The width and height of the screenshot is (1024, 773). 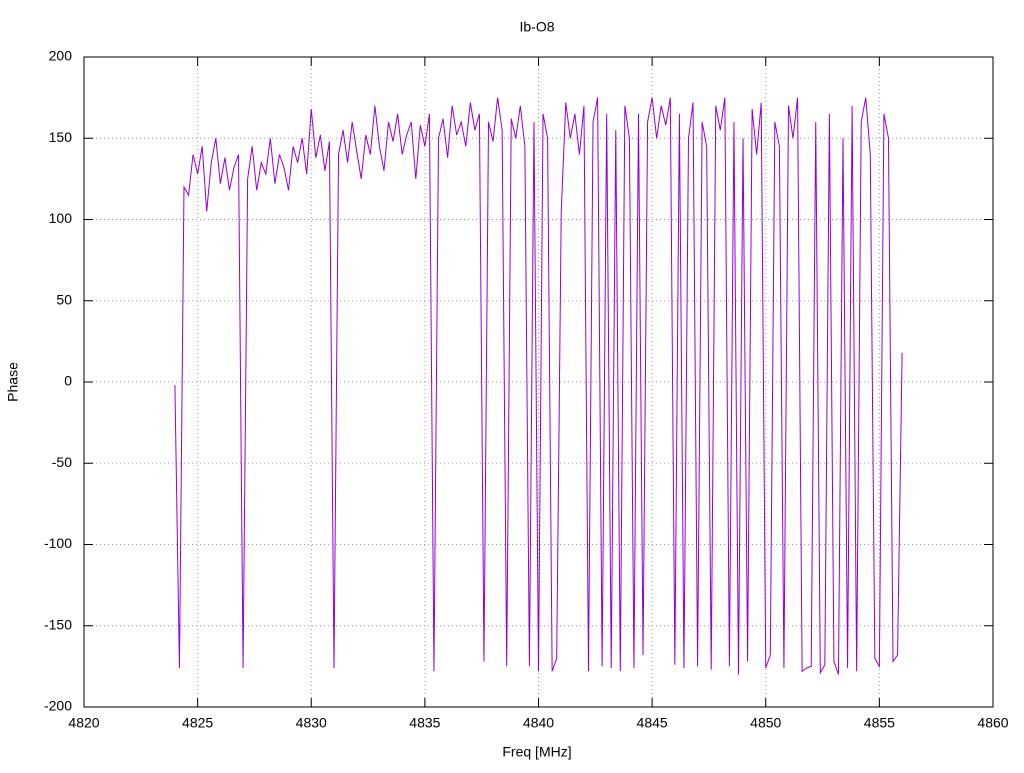 What do you see at coordinates (58, 624) in the screenshot?
I see `y-tick-label: -150` at bounding box center [58, 624].